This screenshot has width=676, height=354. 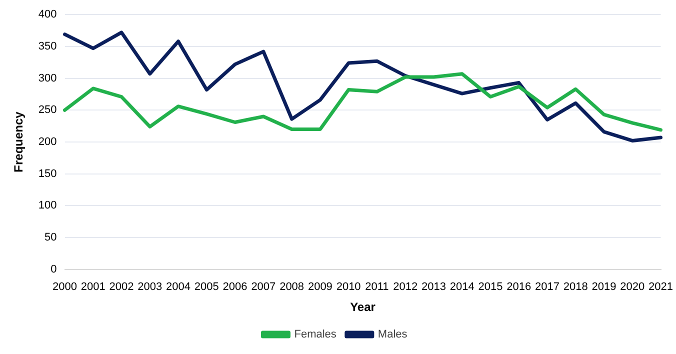 I want to click on y-tick-label: 150, so click(x=47, y=174).